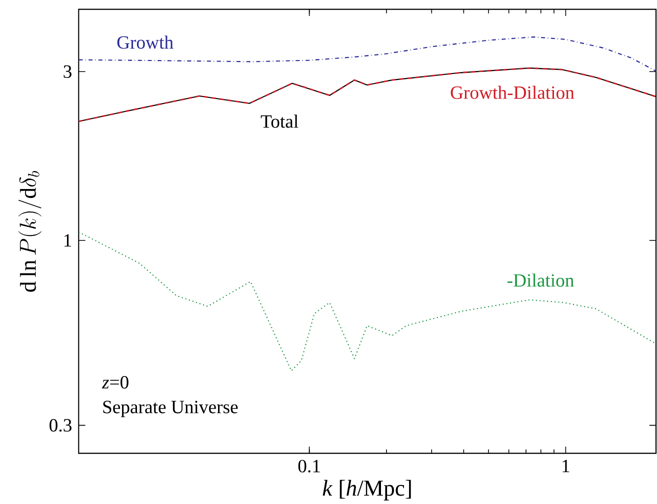 The image size is (657, 504). Describe the element at coordinates (61, 425) in the screenshot. I see `y-tick-label: 0.3` at that location.